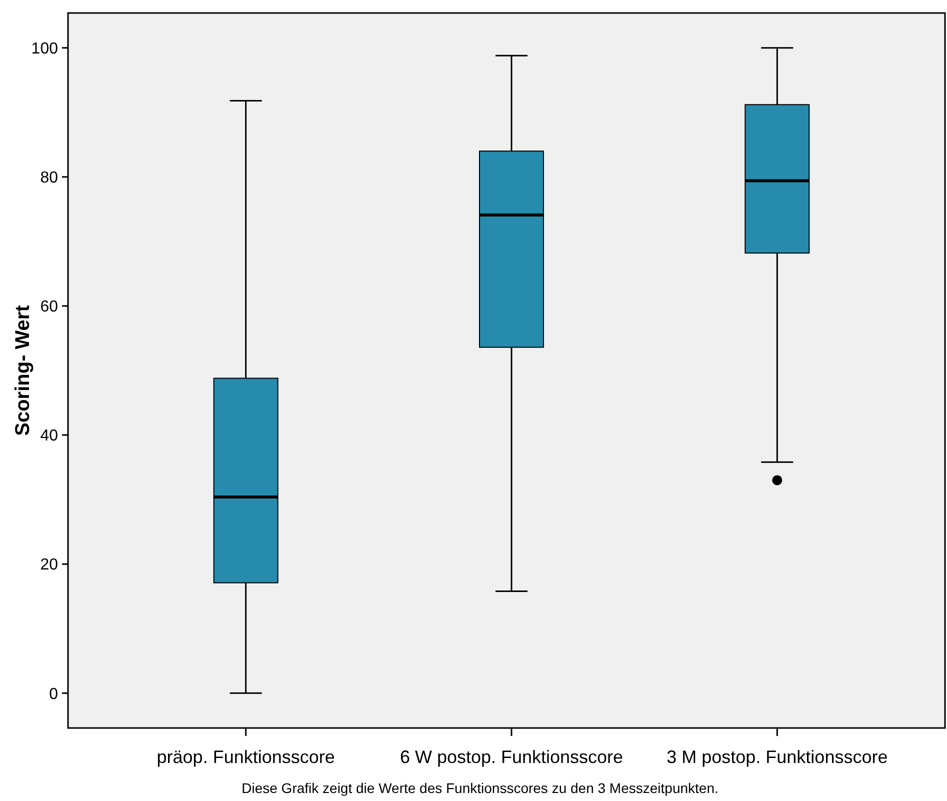  Describe the element at coordinates (512, 757) in the screenshot. I see `x-tick-label: 6 W postop. Funktionsscore` at that location.